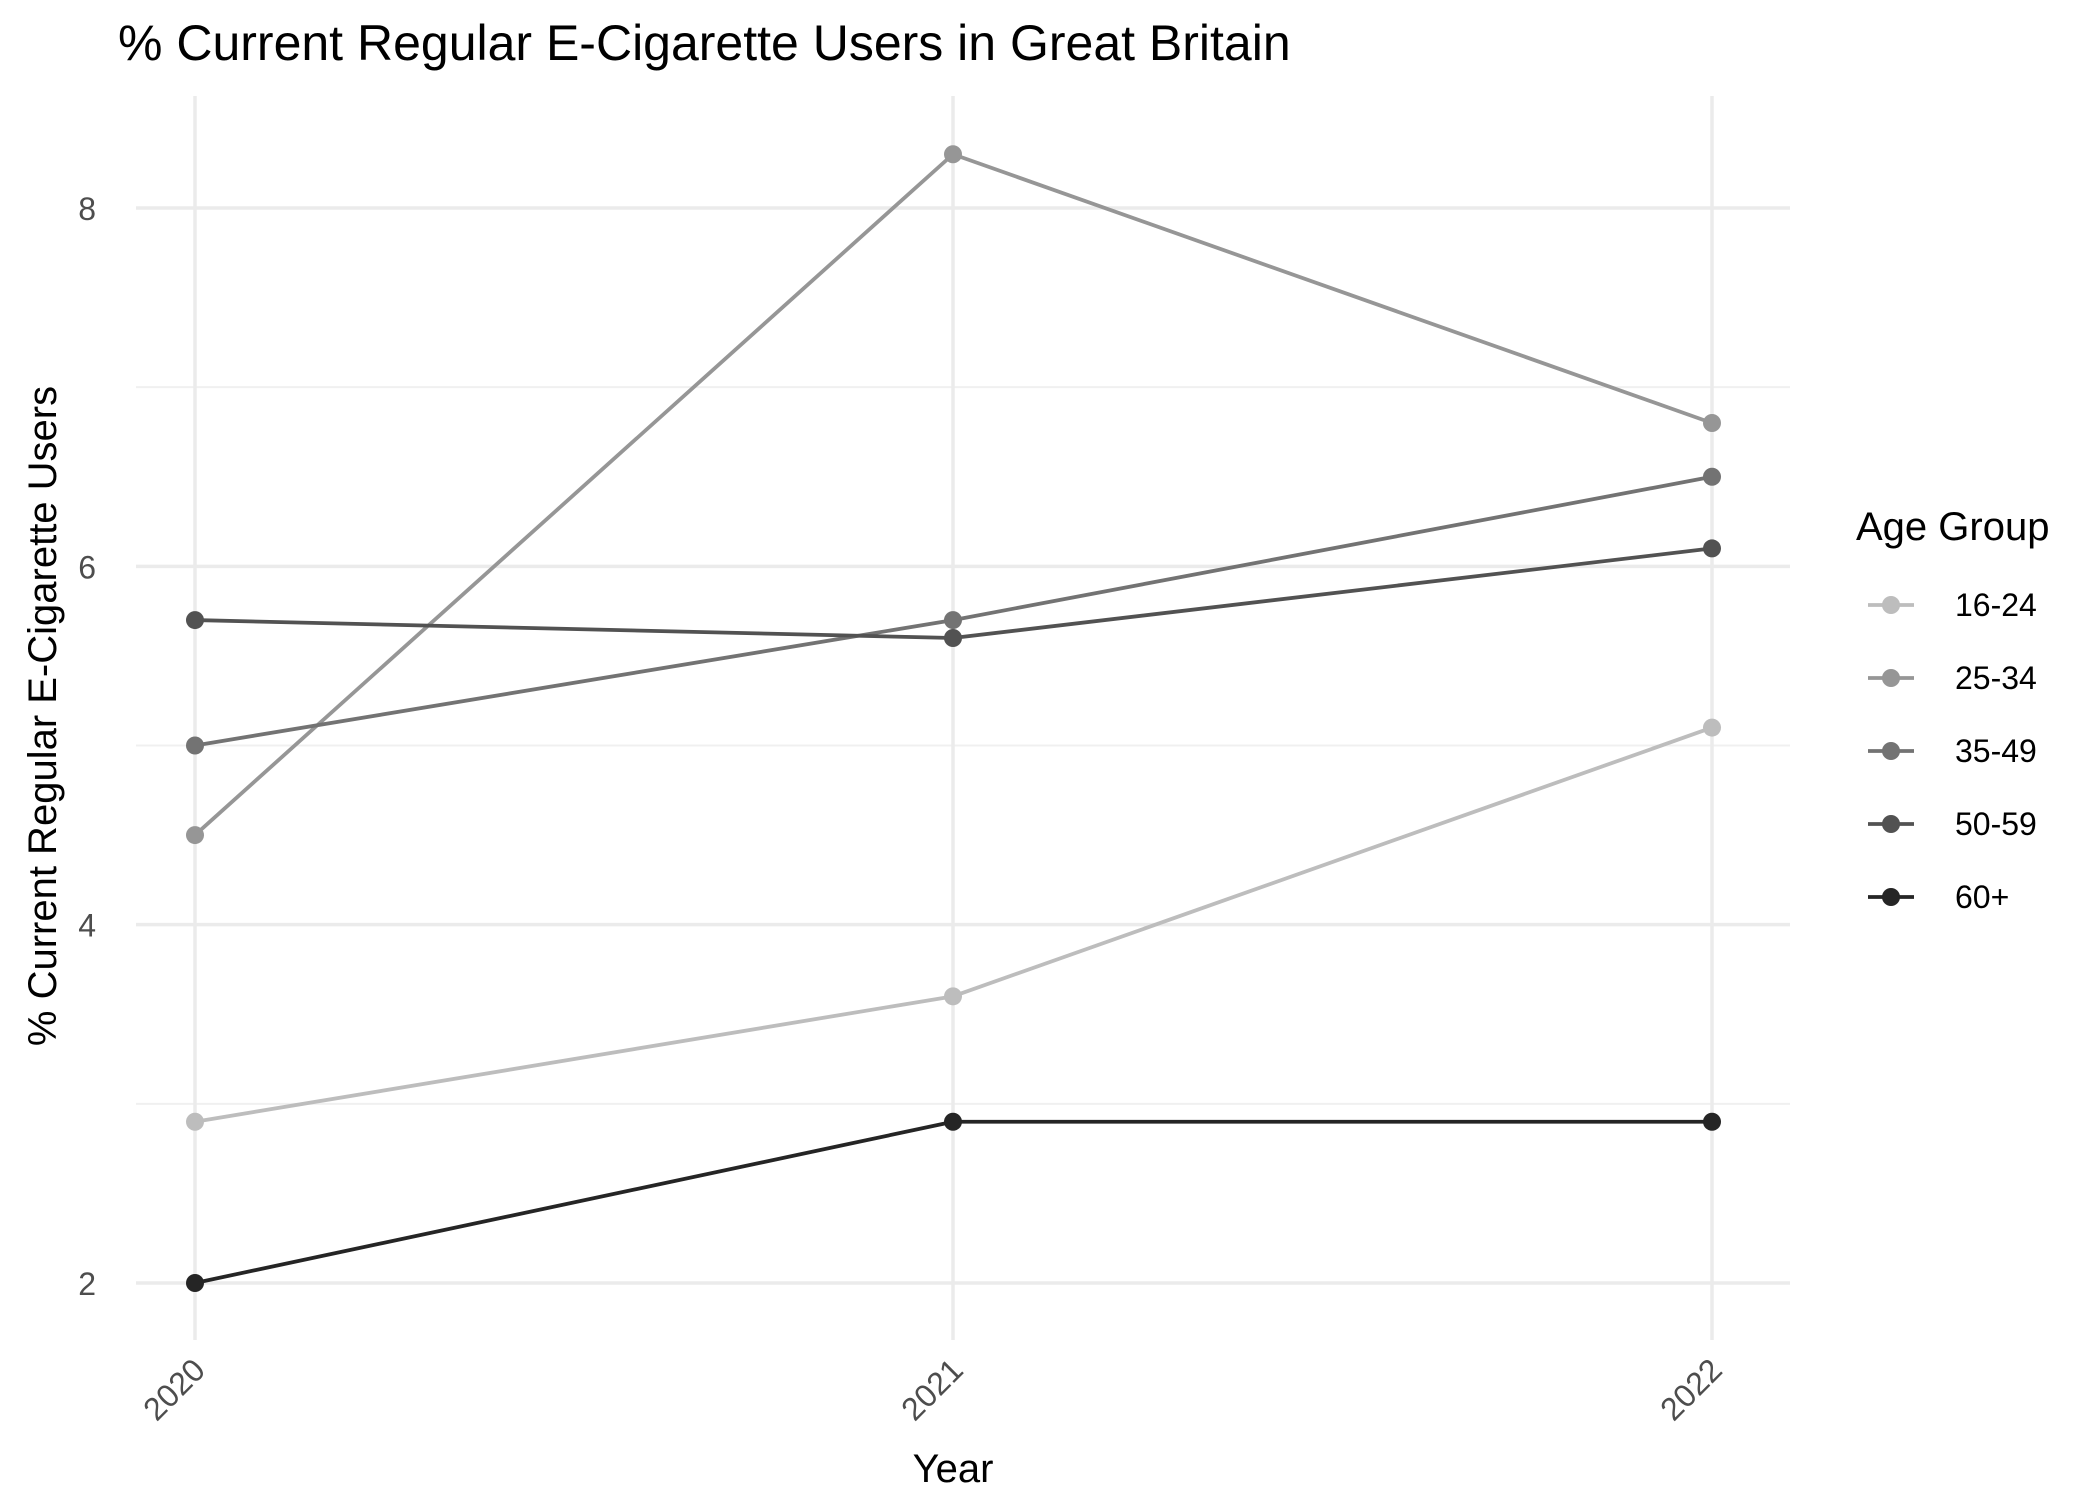  I want to click on series-60+, so click(953, 1202).